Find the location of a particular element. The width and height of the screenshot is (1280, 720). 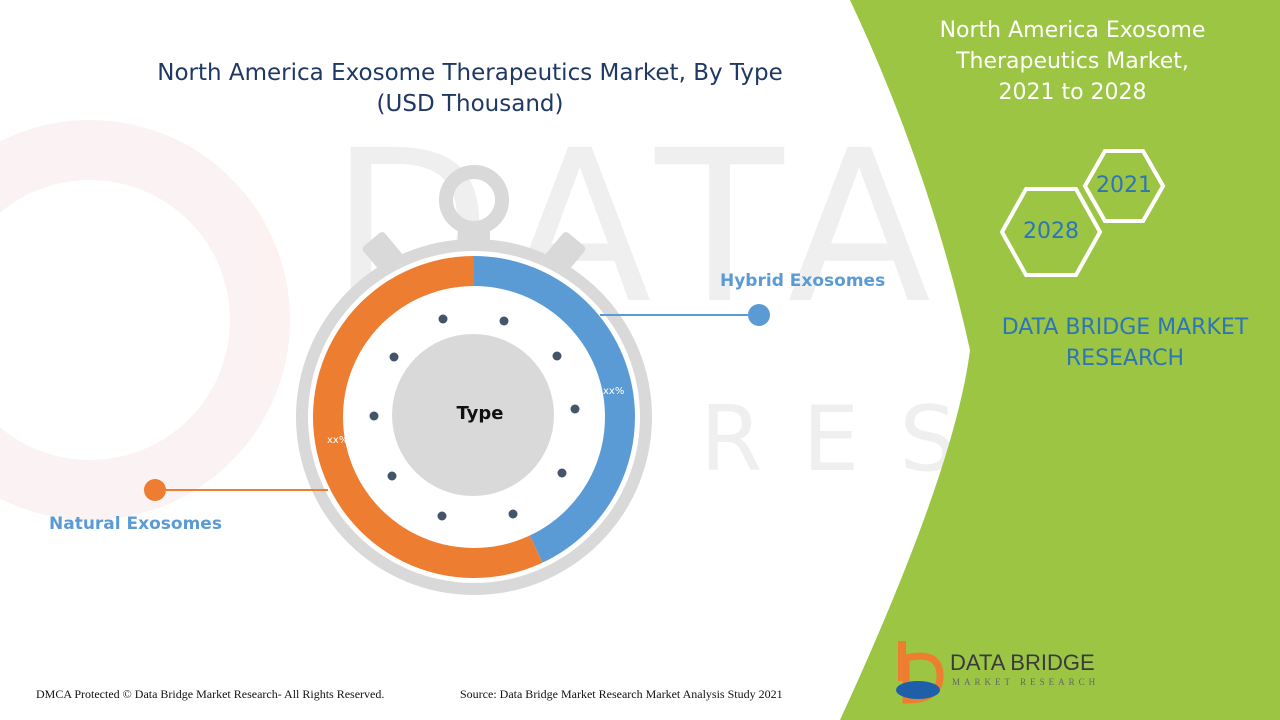

year-2028-label: 2028 is located at coordinates (1051, 231).